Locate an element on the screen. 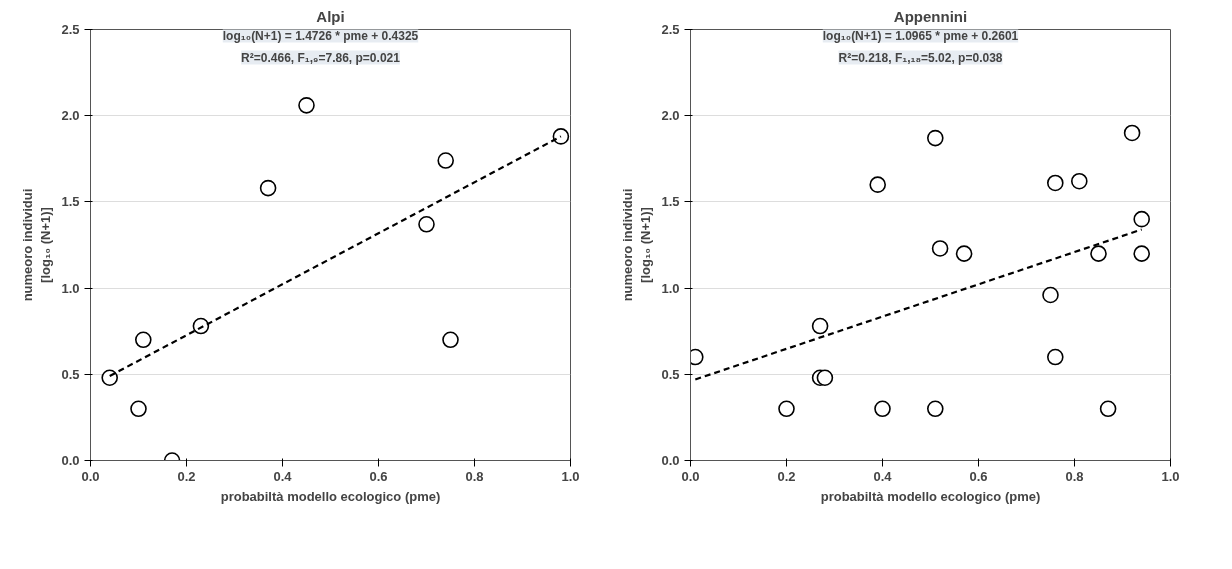 This screenshot has height=569, width=1232. annotation: R²=0.466, F₁,₉=7.86, p=0.021 is located at coordinates (321, 57).